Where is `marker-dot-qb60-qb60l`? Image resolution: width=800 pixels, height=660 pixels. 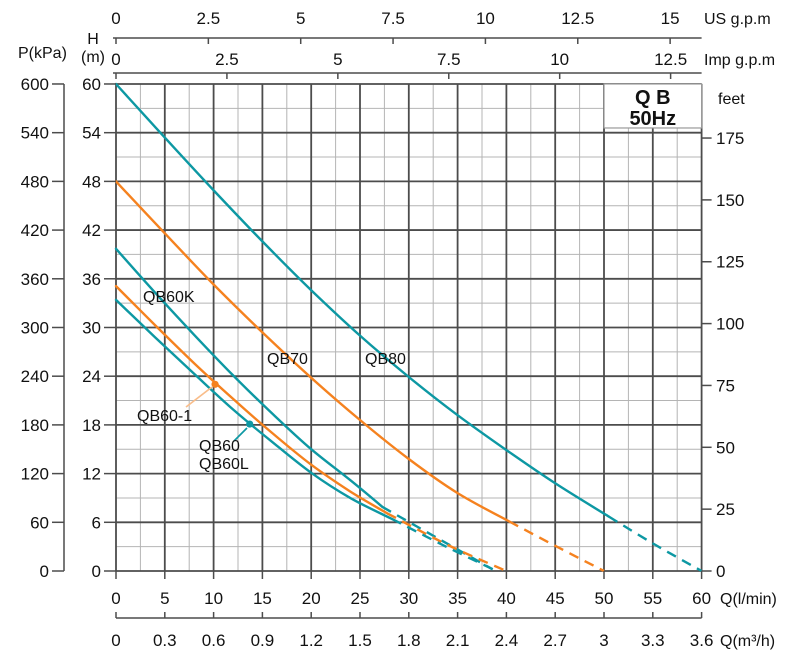 marker-dot-qb60-qb60l is located at coordinates (250, 424).